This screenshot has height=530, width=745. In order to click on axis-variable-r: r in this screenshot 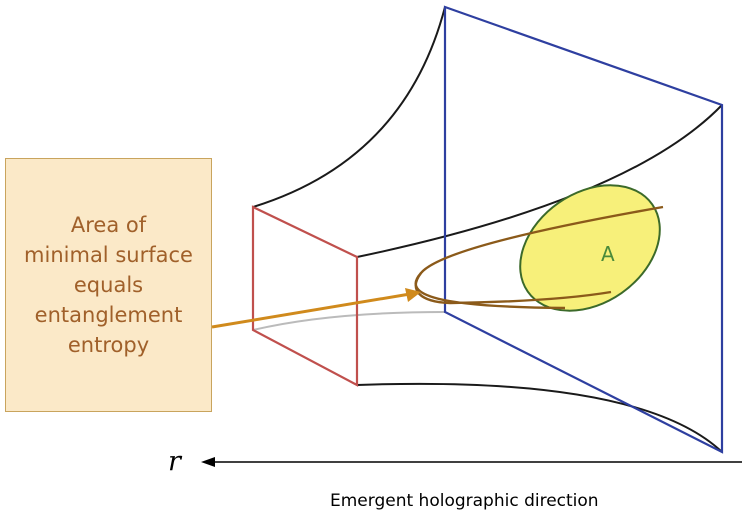, I will do `click(175, 461)`.